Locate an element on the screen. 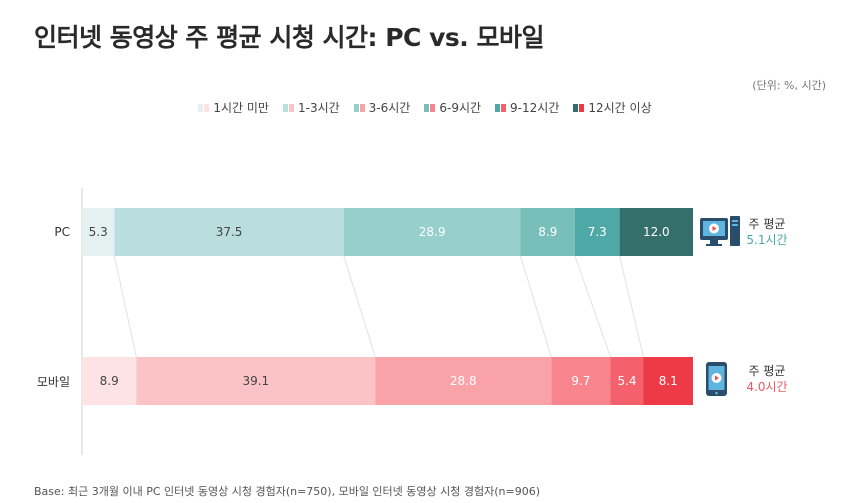 The width and height of the screenshot is (850, 503). legend-label: 1시간 미만 is located at coordinates (241, 108).